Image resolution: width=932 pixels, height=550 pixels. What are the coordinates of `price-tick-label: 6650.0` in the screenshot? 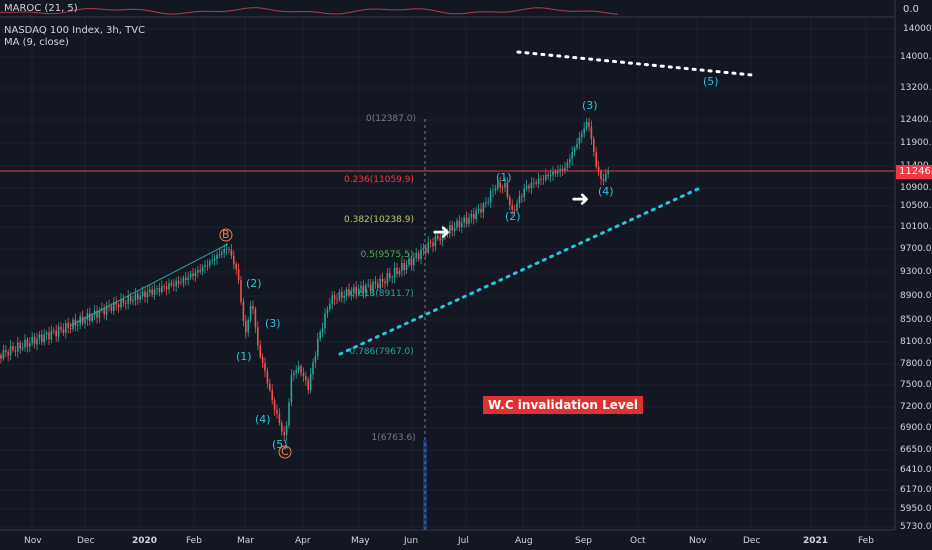 It's located at (916, 450).